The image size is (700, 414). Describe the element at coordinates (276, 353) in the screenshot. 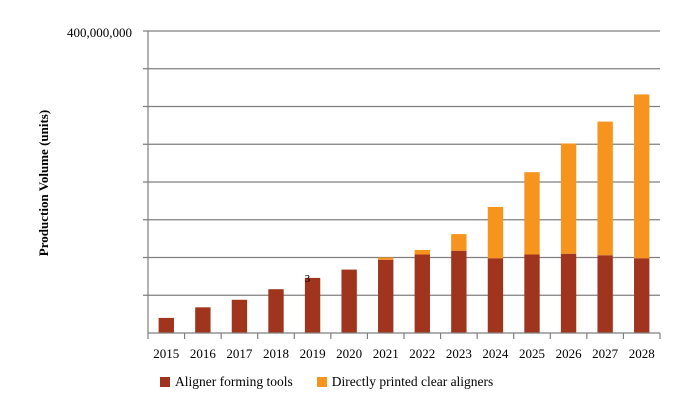

I see `x-tick-label-2018: 2018` at that location.